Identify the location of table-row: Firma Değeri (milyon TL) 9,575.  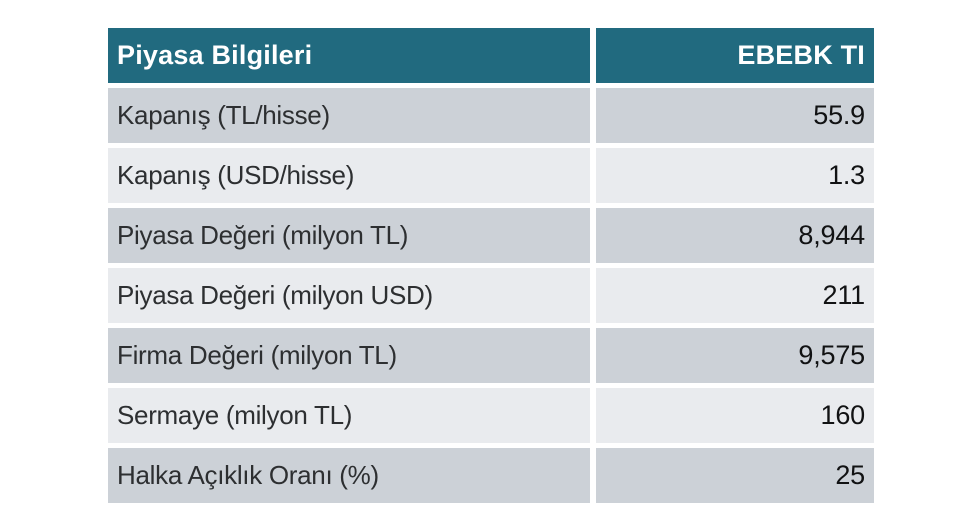
(491, 355).